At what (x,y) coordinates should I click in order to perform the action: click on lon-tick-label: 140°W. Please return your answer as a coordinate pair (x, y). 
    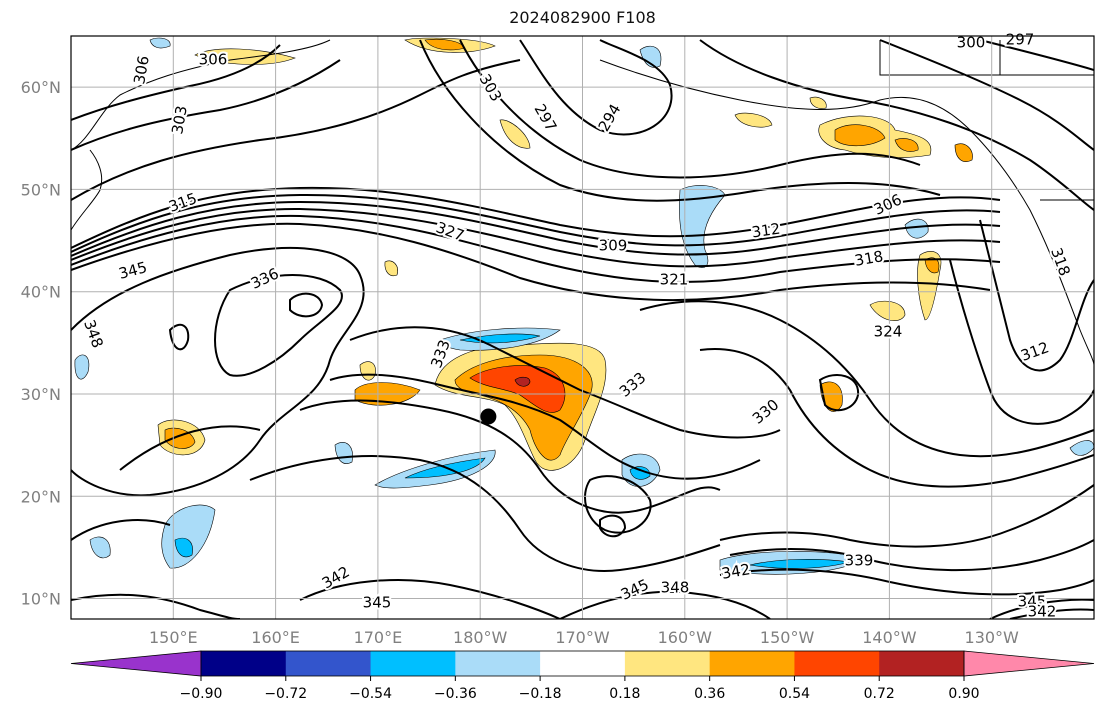
    Looking at the image, I should click on (889, 637).